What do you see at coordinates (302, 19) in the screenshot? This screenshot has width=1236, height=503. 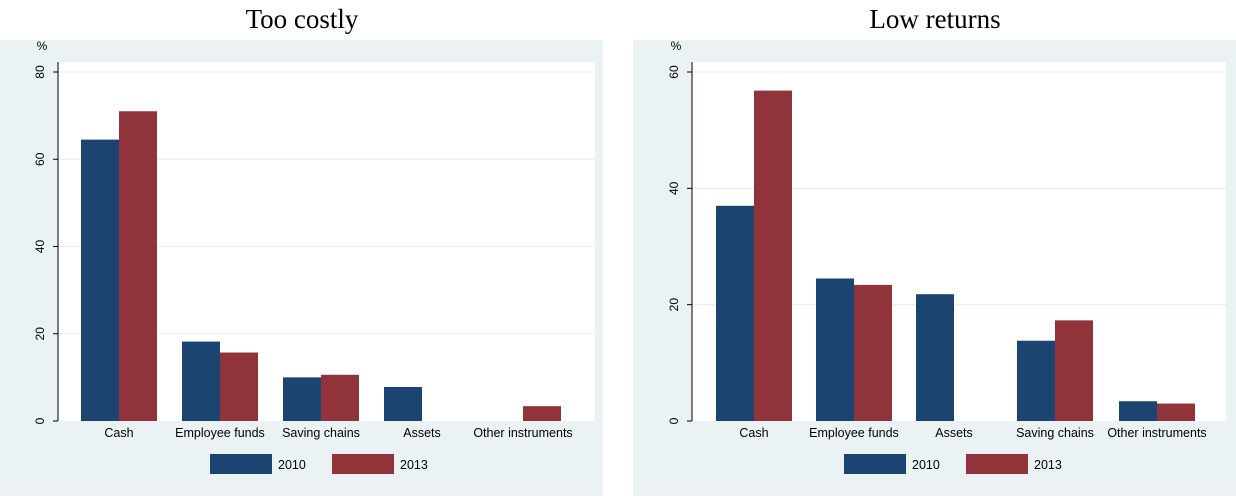 I see `chart-title: Too costly` at bounding box center [302, 19].